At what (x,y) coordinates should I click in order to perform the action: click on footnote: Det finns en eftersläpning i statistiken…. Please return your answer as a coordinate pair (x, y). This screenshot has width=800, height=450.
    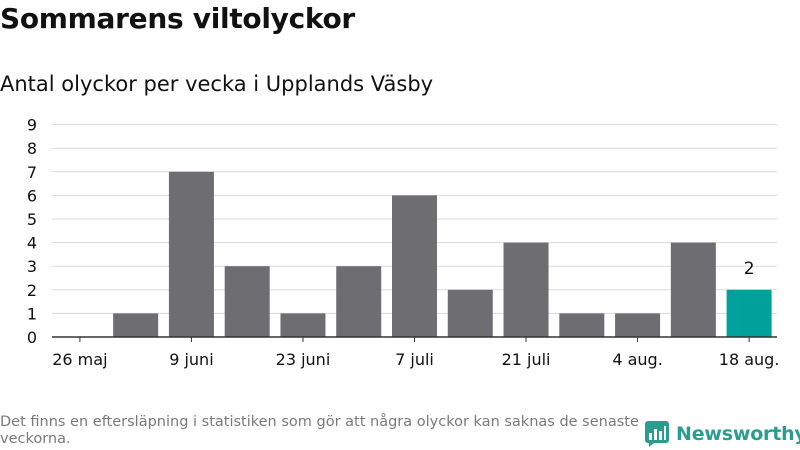
    Looking at the image, I should click on (319, 430).